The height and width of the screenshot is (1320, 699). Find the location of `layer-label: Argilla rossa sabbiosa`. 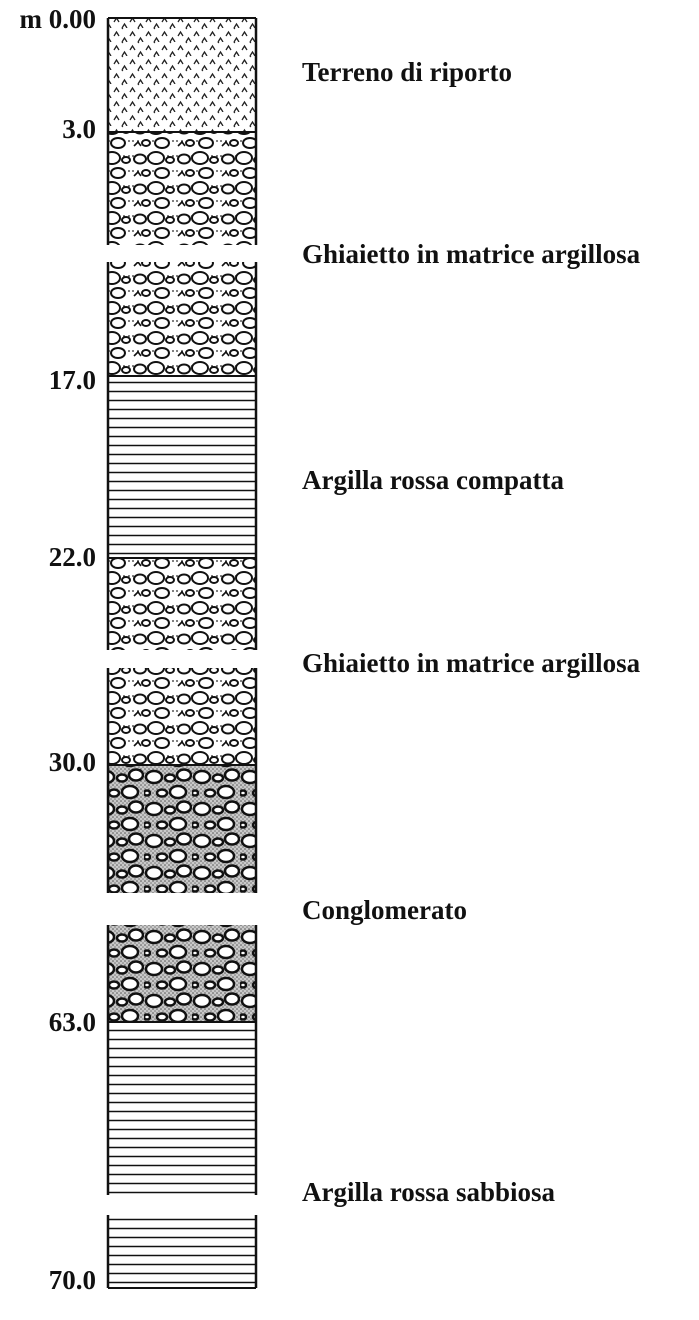

layer-label: Argilla rossa sabbiosa is located at coordinates (429, 1192).